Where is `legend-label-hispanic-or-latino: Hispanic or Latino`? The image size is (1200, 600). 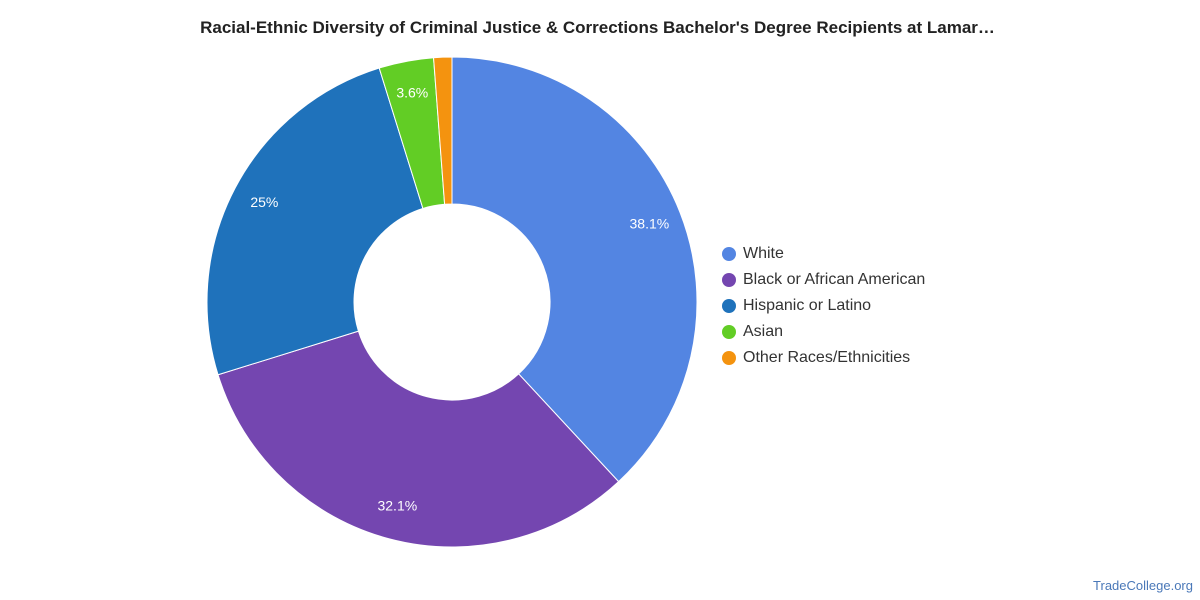 legend-label-hispanic-or-latino: Hispanic or Latino is located at coordinates (807, 305).